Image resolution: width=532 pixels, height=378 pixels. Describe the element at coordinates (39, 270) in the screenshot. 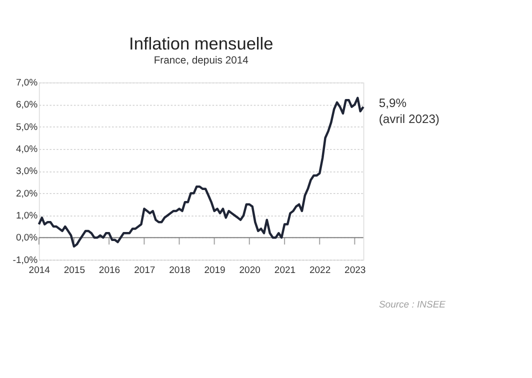

I see `x-tick-label: 2014` at that location.